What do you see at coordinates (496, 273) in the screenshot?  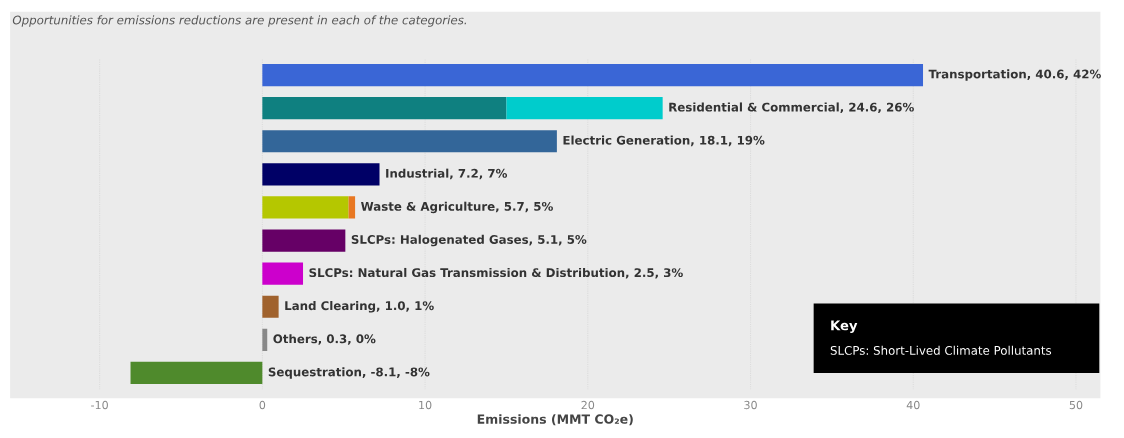 I see `text: SLCPs: Natural Gas Transmission & Distribution, 2.5, 3%` at bounding box center [496, 273].